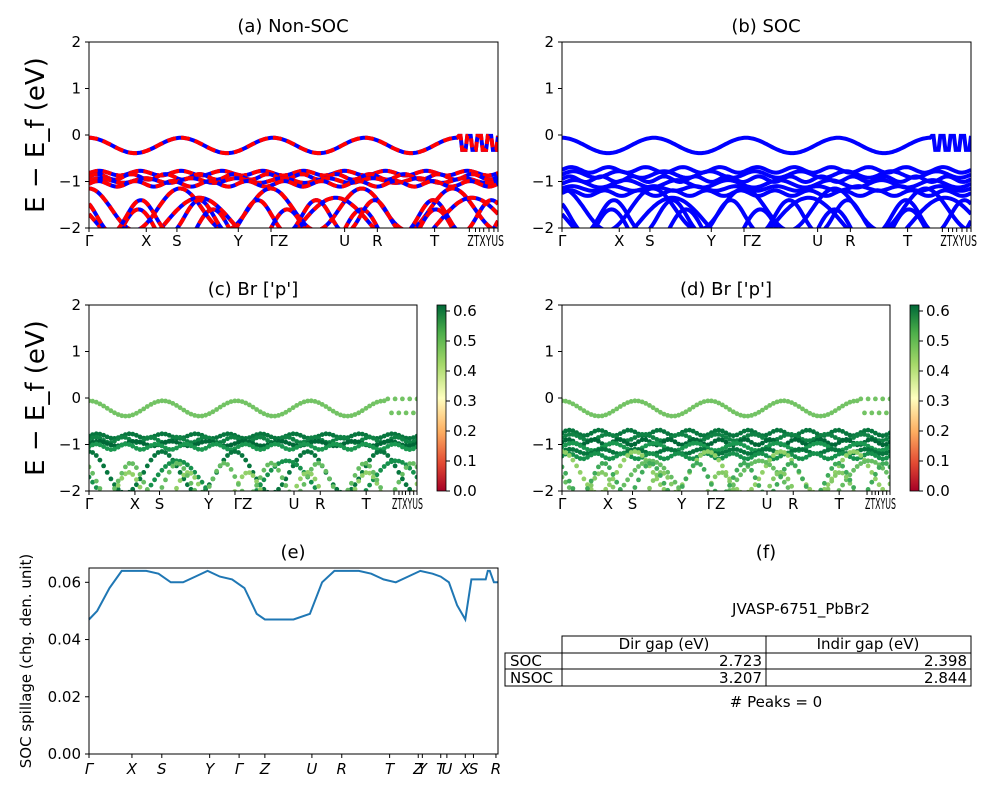 Image resolution: width=1000 pixels, height=800 pixels. I want to click on xtick-label: T, so click(390, 769).